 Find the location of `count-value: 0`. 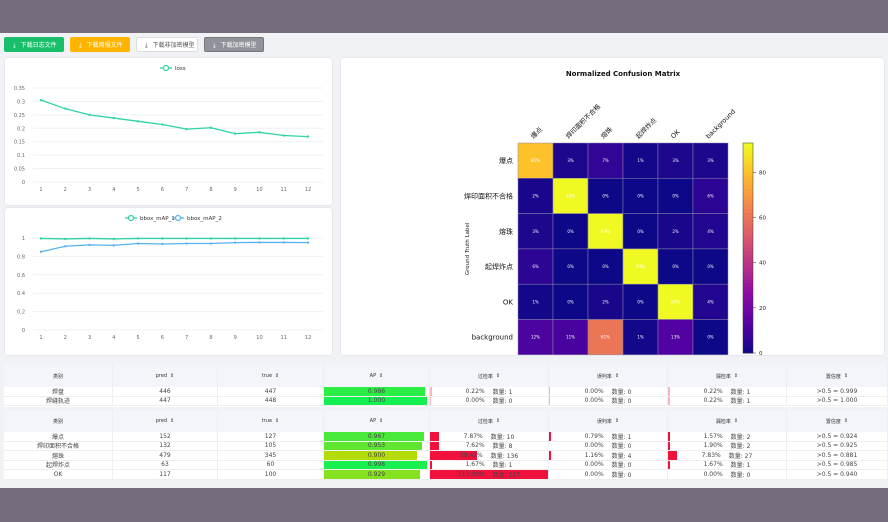

count-value: 0 is located at coordinates (629, 475).